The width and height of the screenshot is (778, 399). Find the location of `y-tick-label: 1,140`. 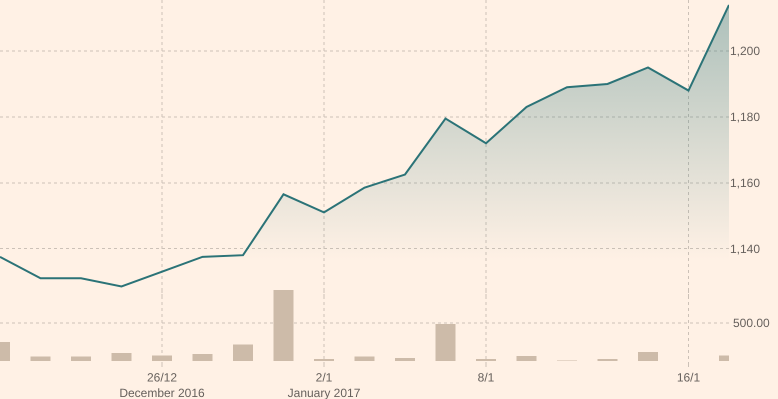

y-tick-label: 1,140 is located at coordinates (745, 249).